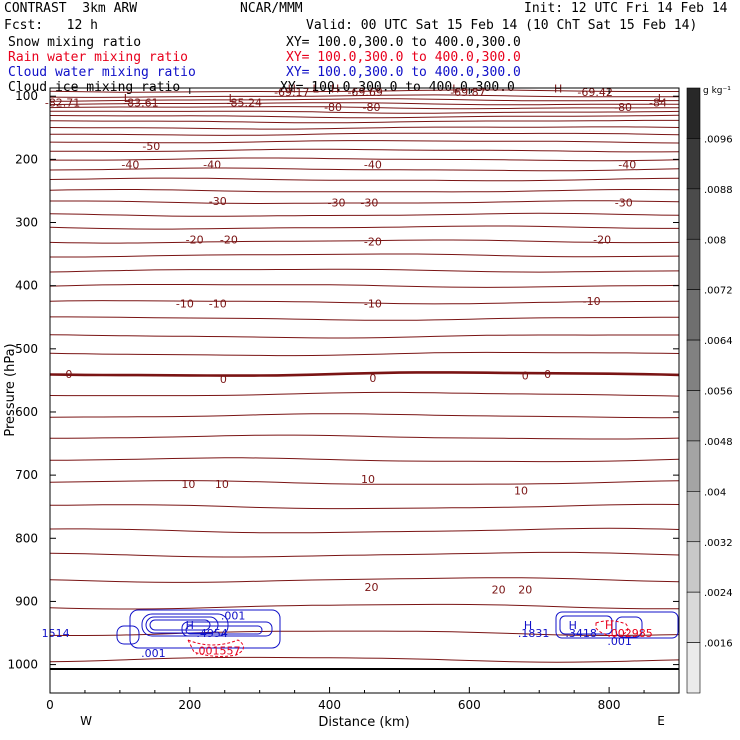  What do you see at coordinates (718, 392) in the screenshot?
I see `colorbar-label: .0056` at bounding box center [718, 392].